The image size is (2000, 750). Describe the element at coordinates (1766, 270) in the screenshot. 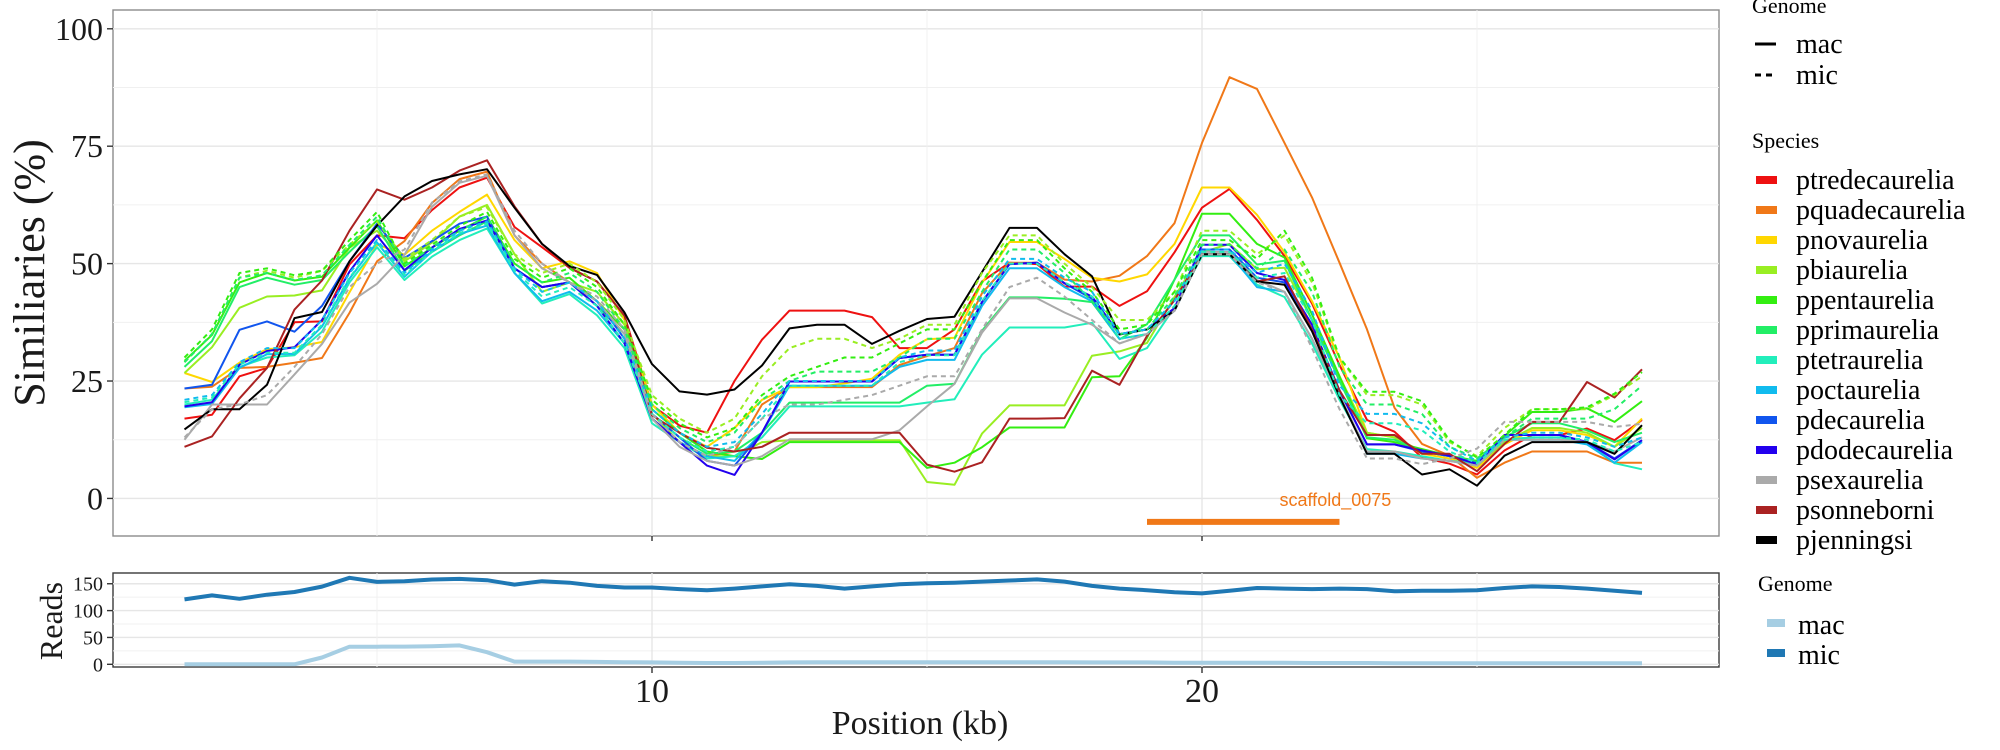

I see `legend-key-pbiaurelia` at that location.